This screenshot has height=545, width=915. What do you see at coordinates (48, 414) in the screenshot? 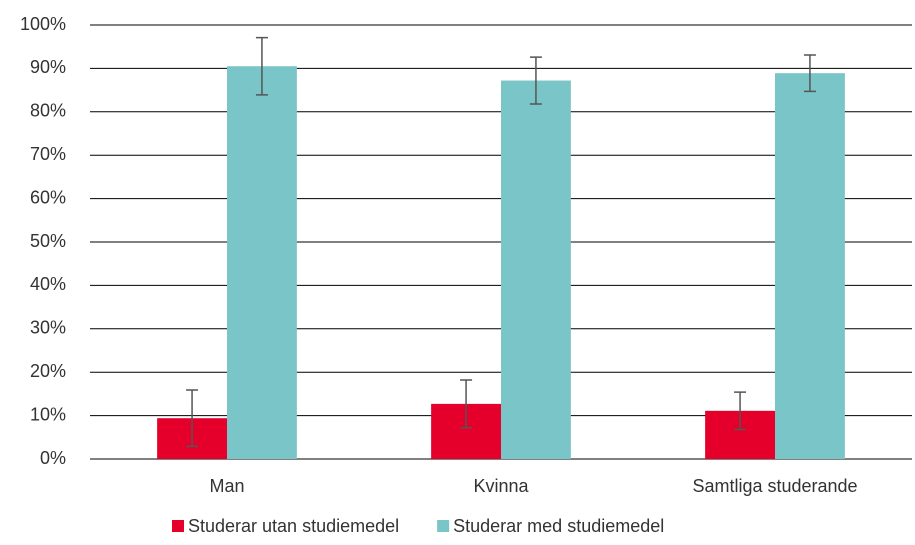
I see `y-tick-label: 10%` at bounding box center [48, 414].